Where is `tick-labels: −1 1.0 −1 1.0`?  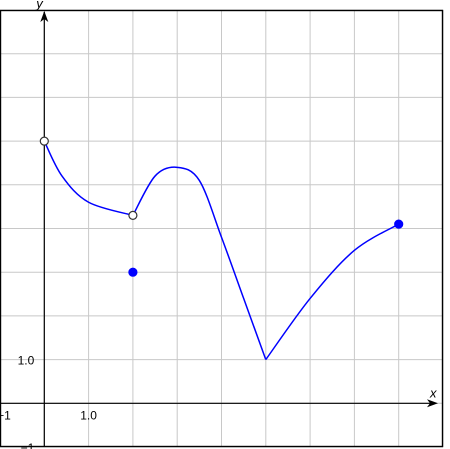
tick-labels: −1 1.0 −1 1.0 is located at coordinates (48, 401).